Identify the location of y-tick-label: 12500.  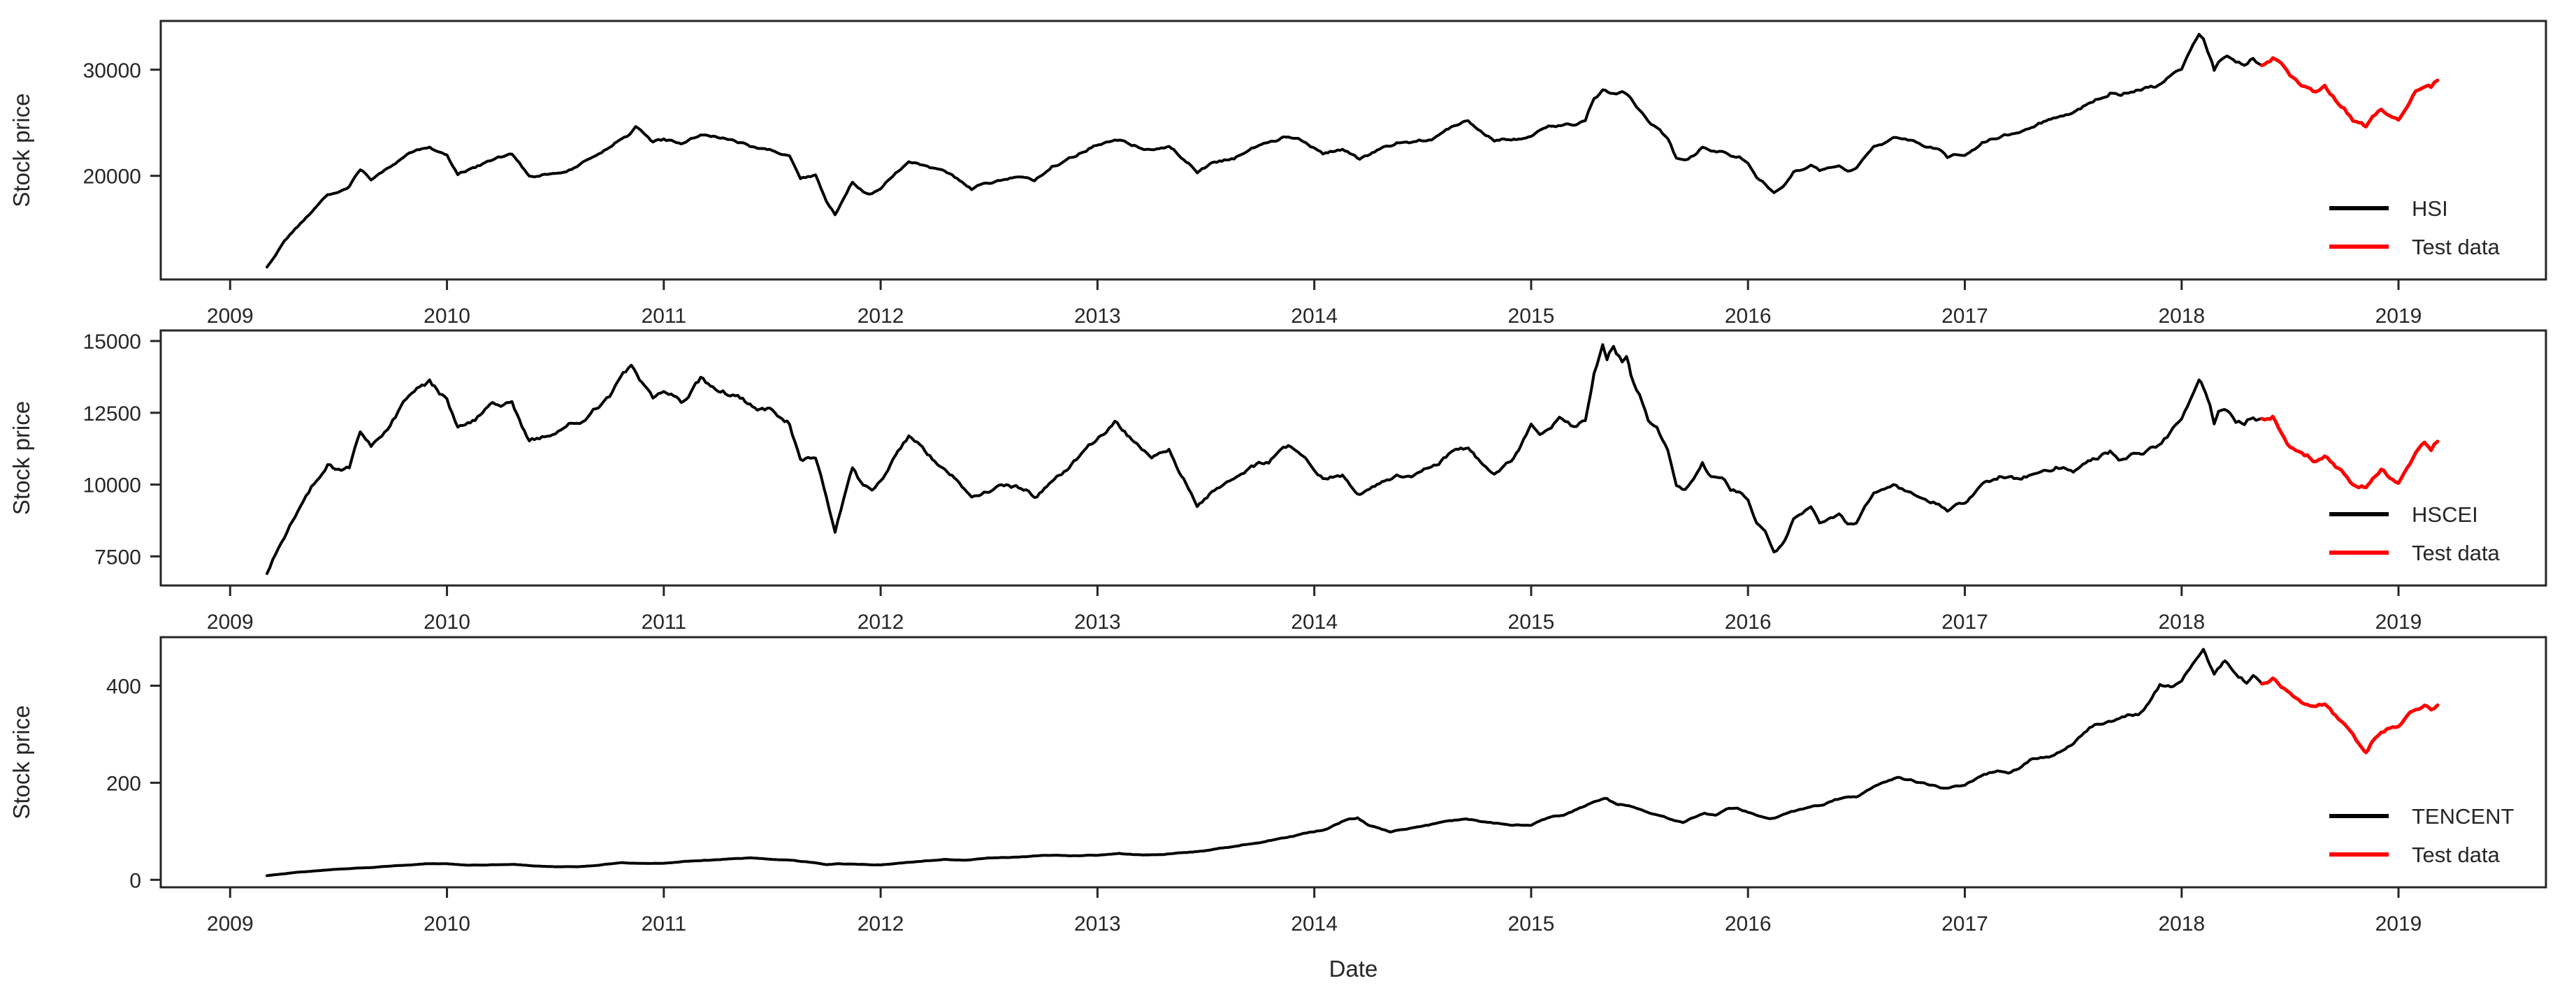
(112, 413).